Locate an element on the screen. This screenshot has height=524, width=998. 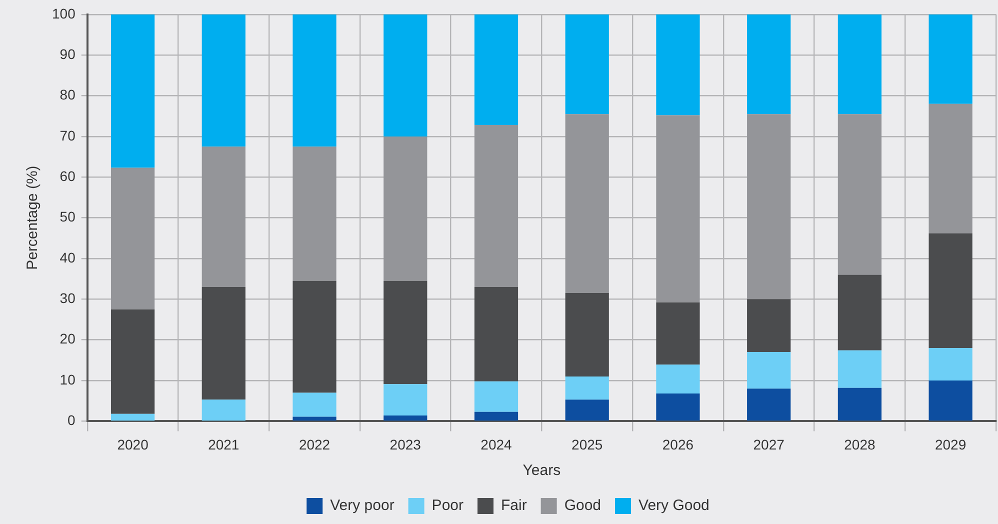
legend-label: Very poor is located at coordinates (362, 505).